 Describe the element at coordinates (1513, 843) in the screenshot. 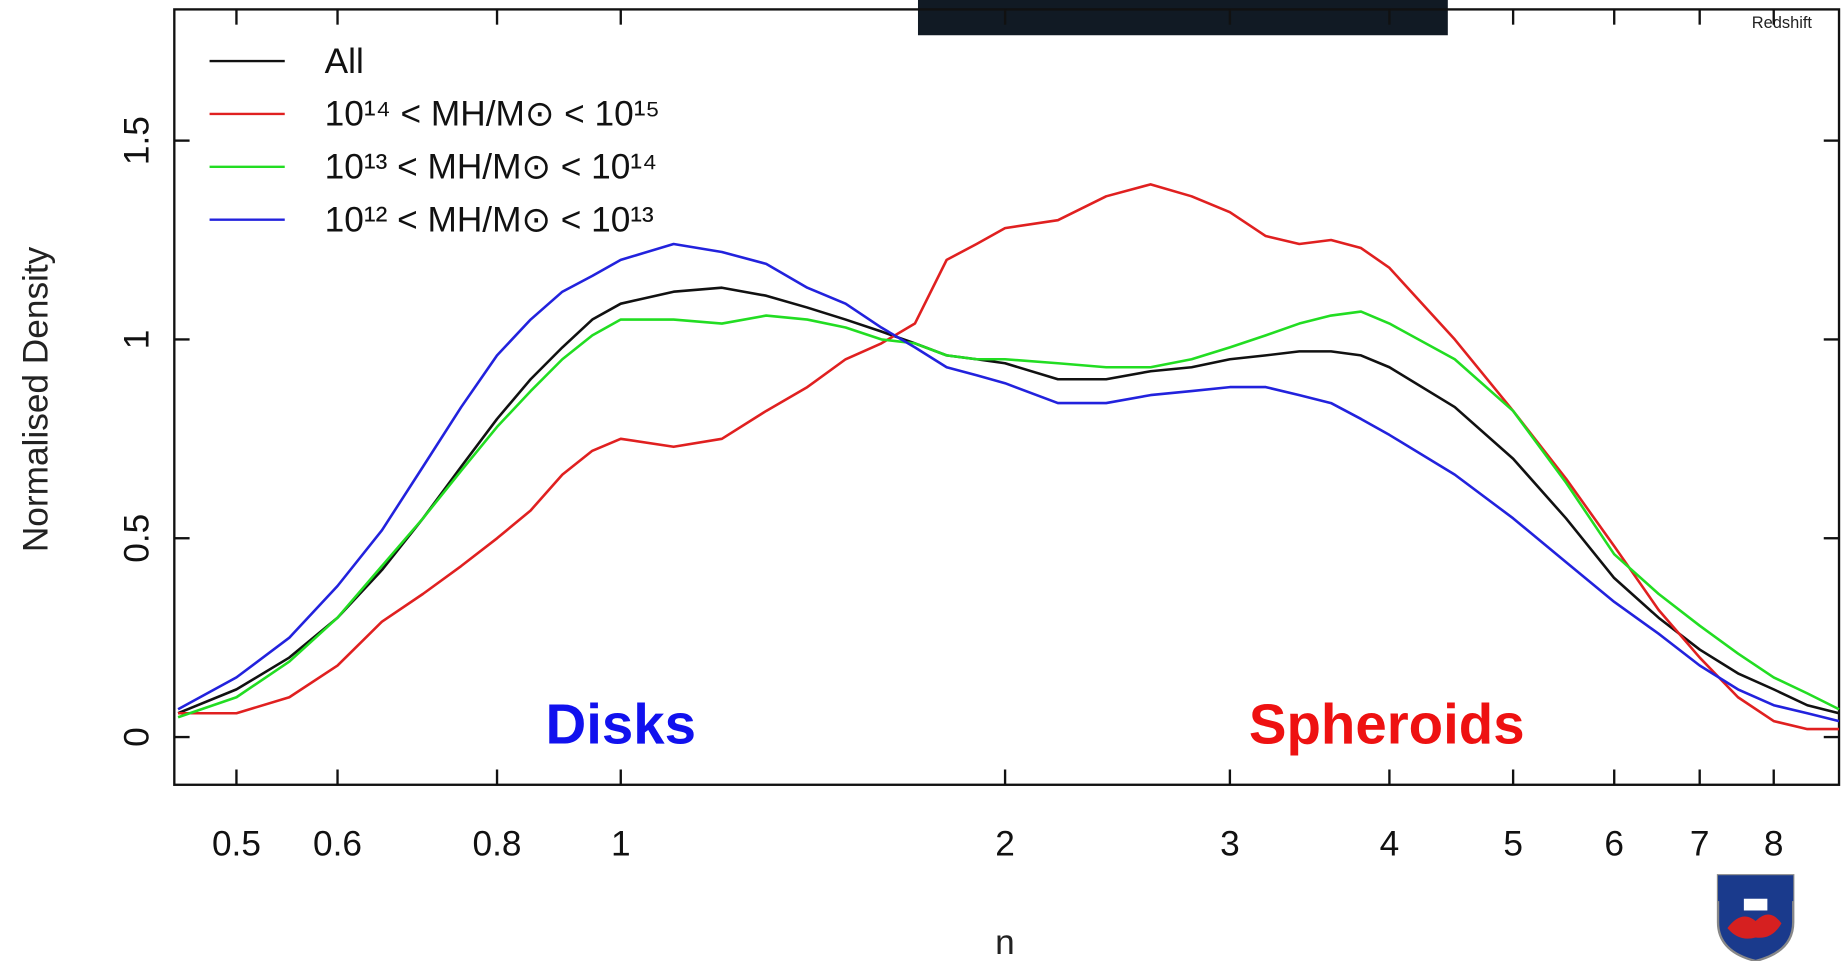

I see `x-tick-label: 5` at that location.